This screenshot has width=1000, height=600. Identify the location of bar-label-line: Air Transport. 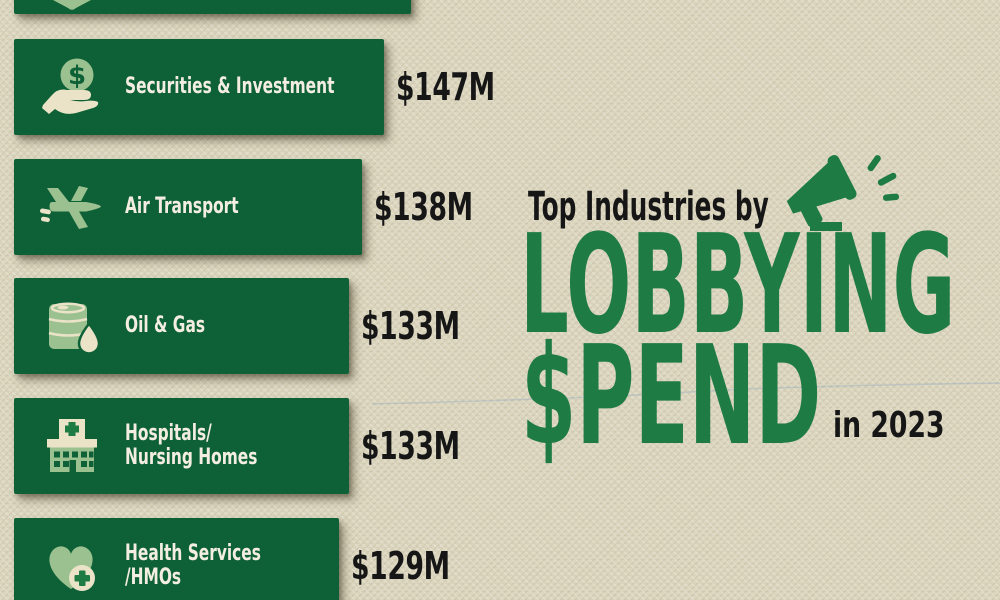
(182, 206).